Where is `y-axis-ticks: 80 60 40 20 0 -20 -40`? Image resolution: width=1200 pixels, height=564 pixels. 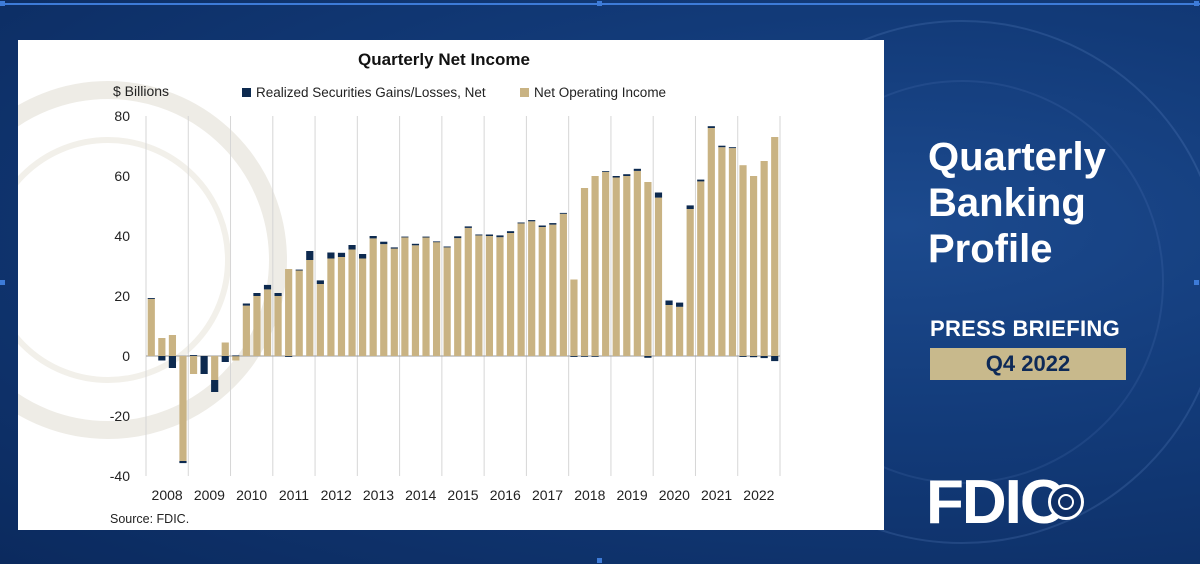 y-axis-ticks: 80 60 40 20 0 -20 -40 is located at coordinates (120, 296).